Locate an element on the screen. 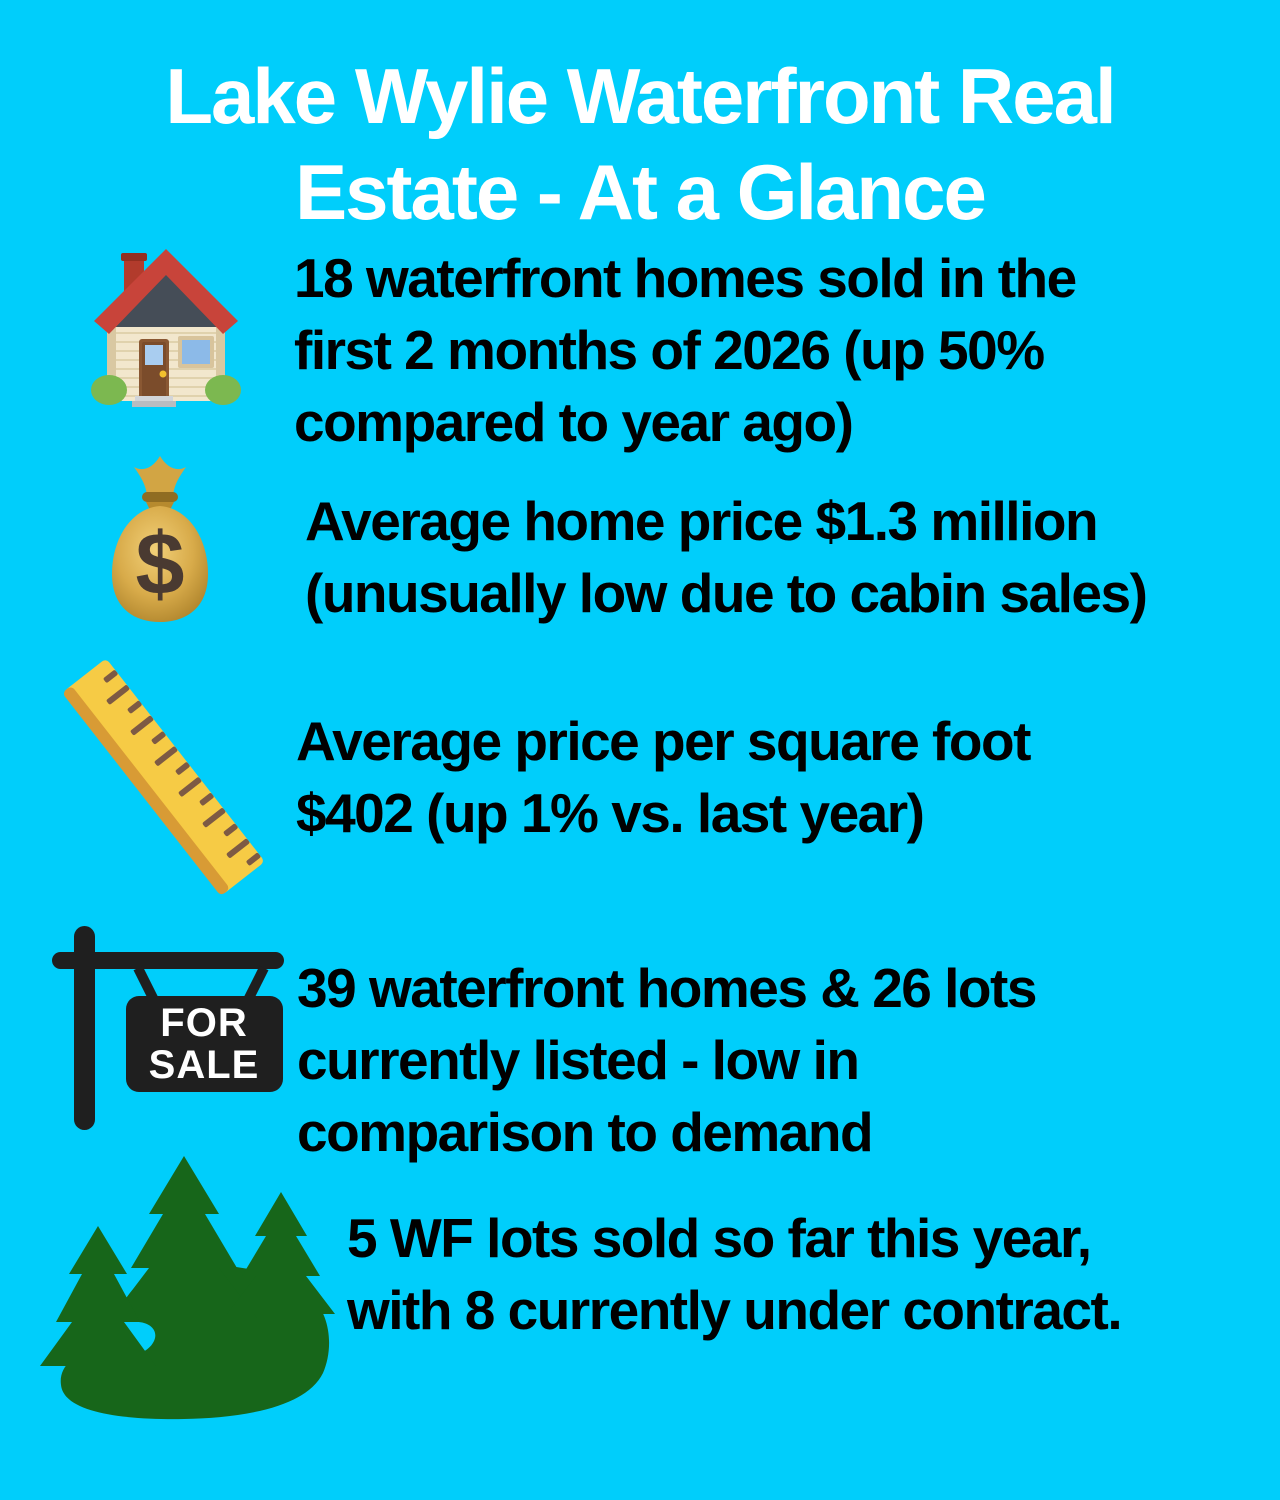 This screenshot has height=1500, width=1280. stat-line: Average price per square foot is located at coordinates (663, 741).